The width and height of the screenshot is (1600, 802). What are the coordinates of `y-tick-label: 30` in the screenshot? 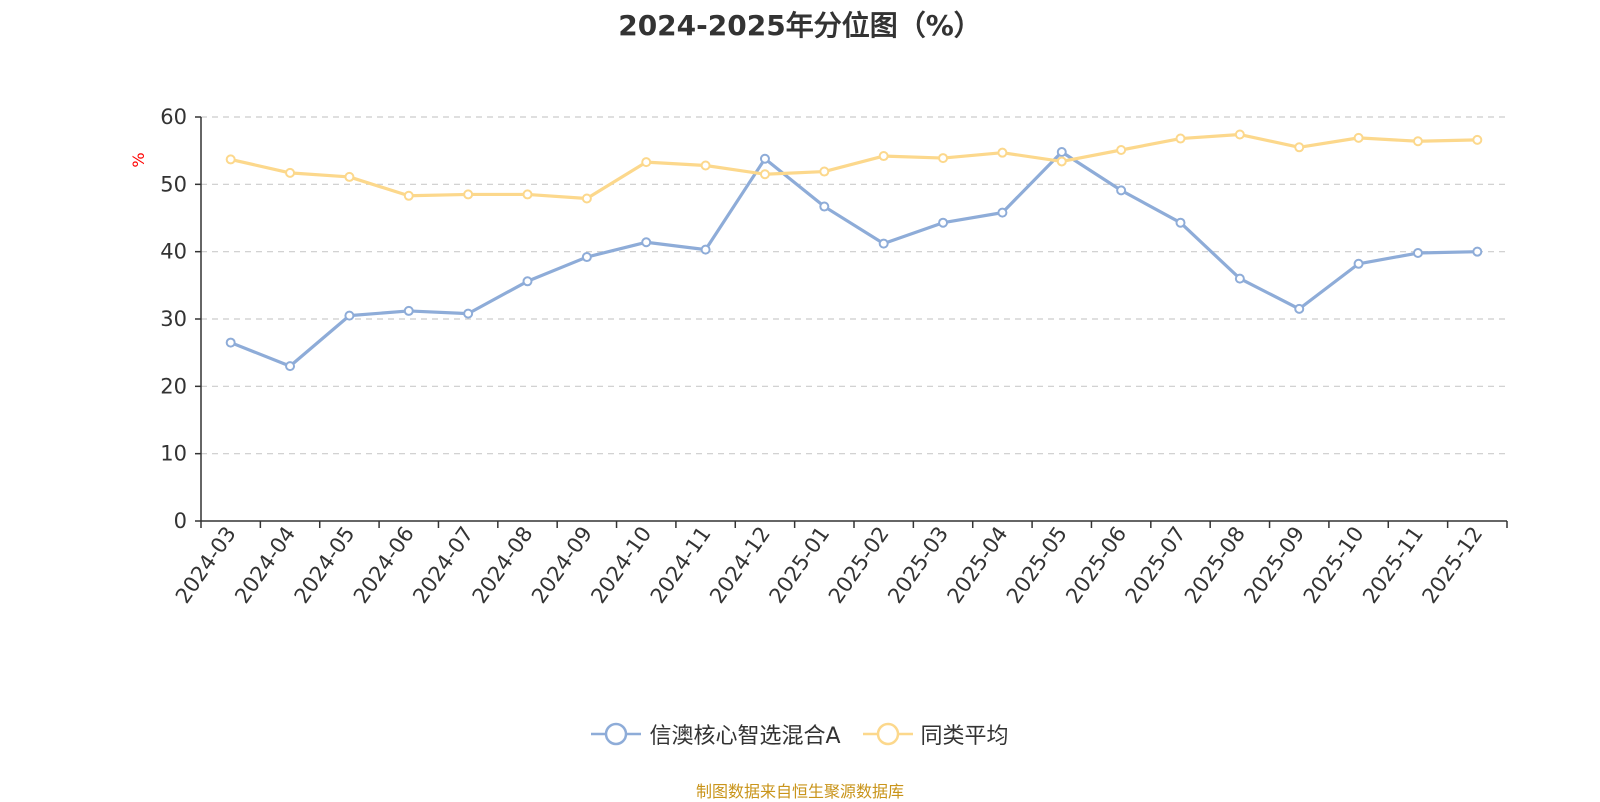 It's located at (173, 319).